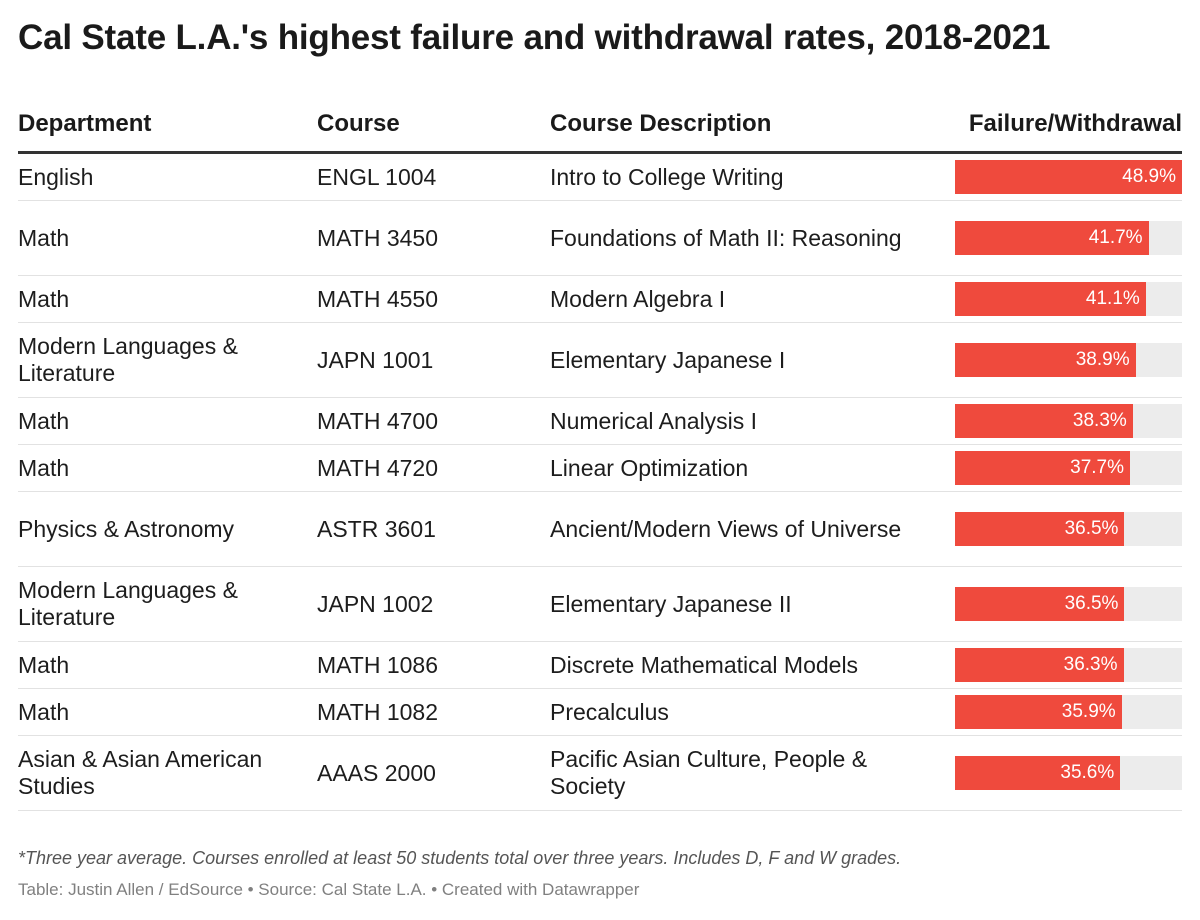 The image size is (1200, 920). Describe the element at coordinates (378, 664) in the screenshot. I see `course-cell: MATH 1086` at that location.